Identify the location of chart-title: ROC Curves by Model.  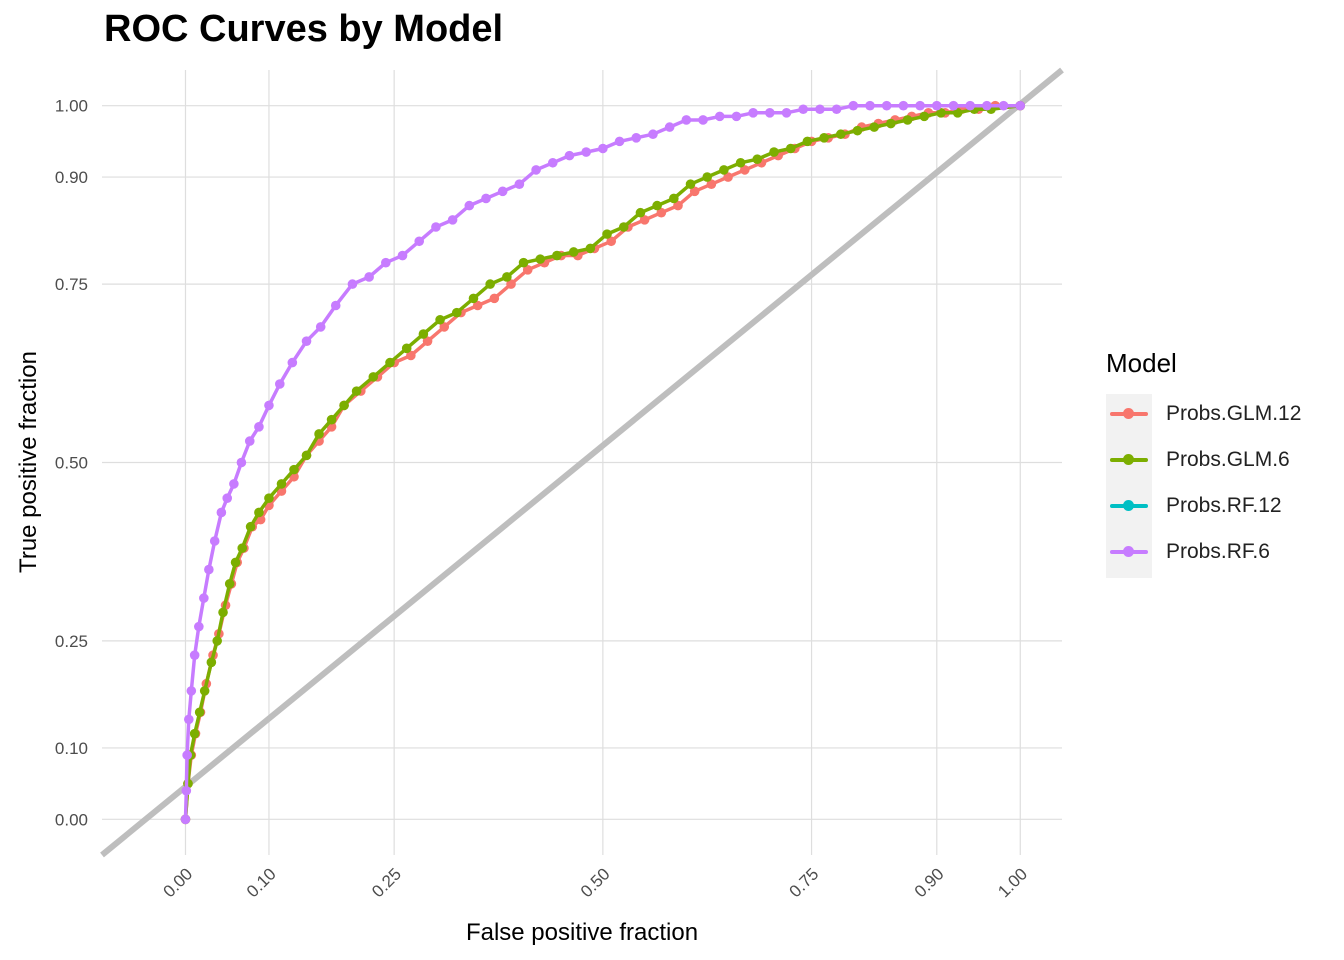
(304, 29).